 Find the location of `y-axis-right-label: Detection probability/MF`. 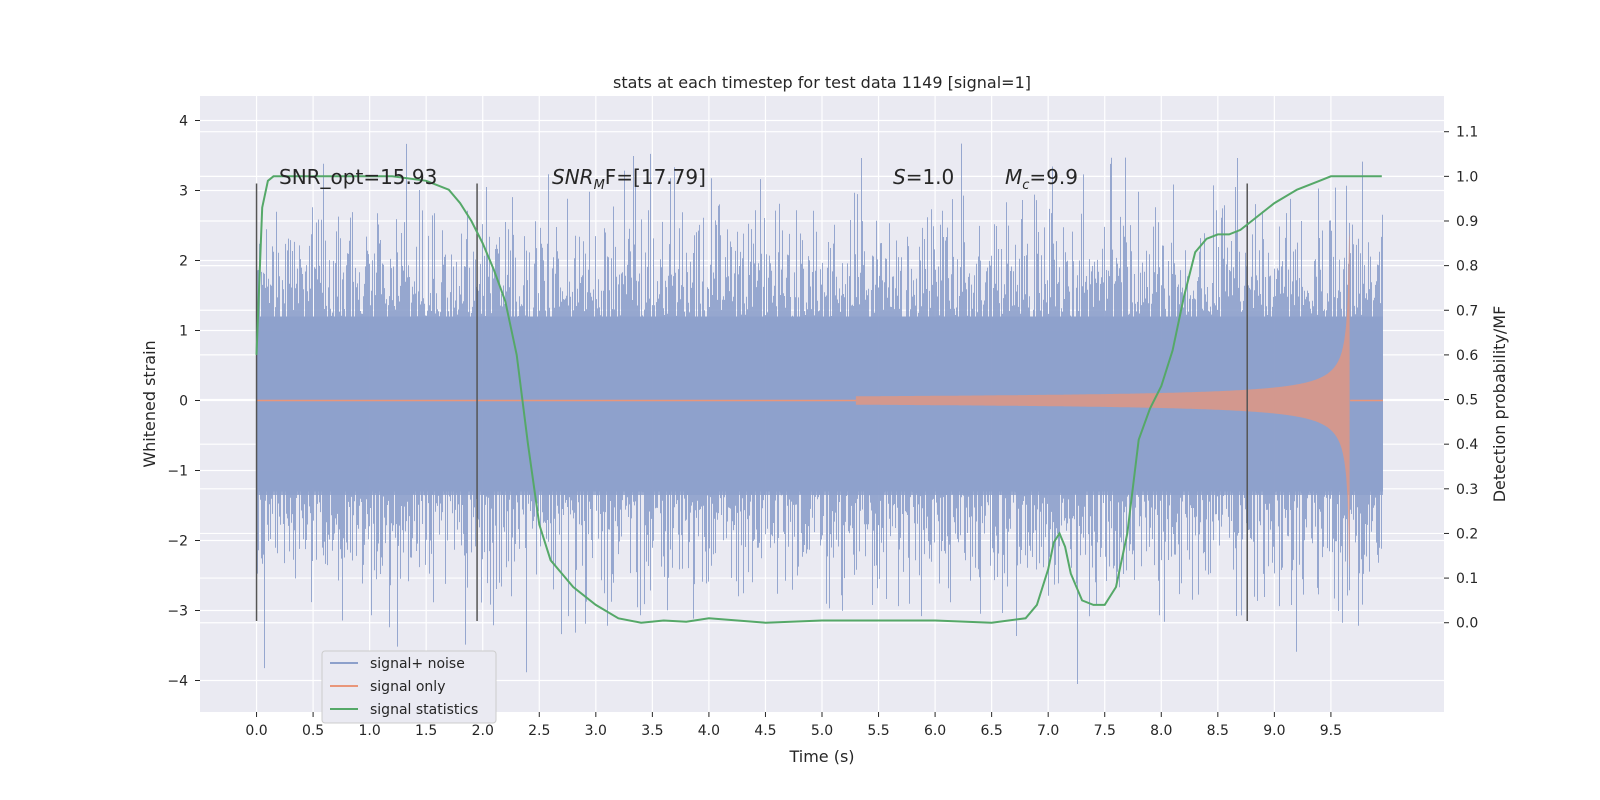

y-axis-right-label: Detection probability/MF is located at coordinates (1499, 404).